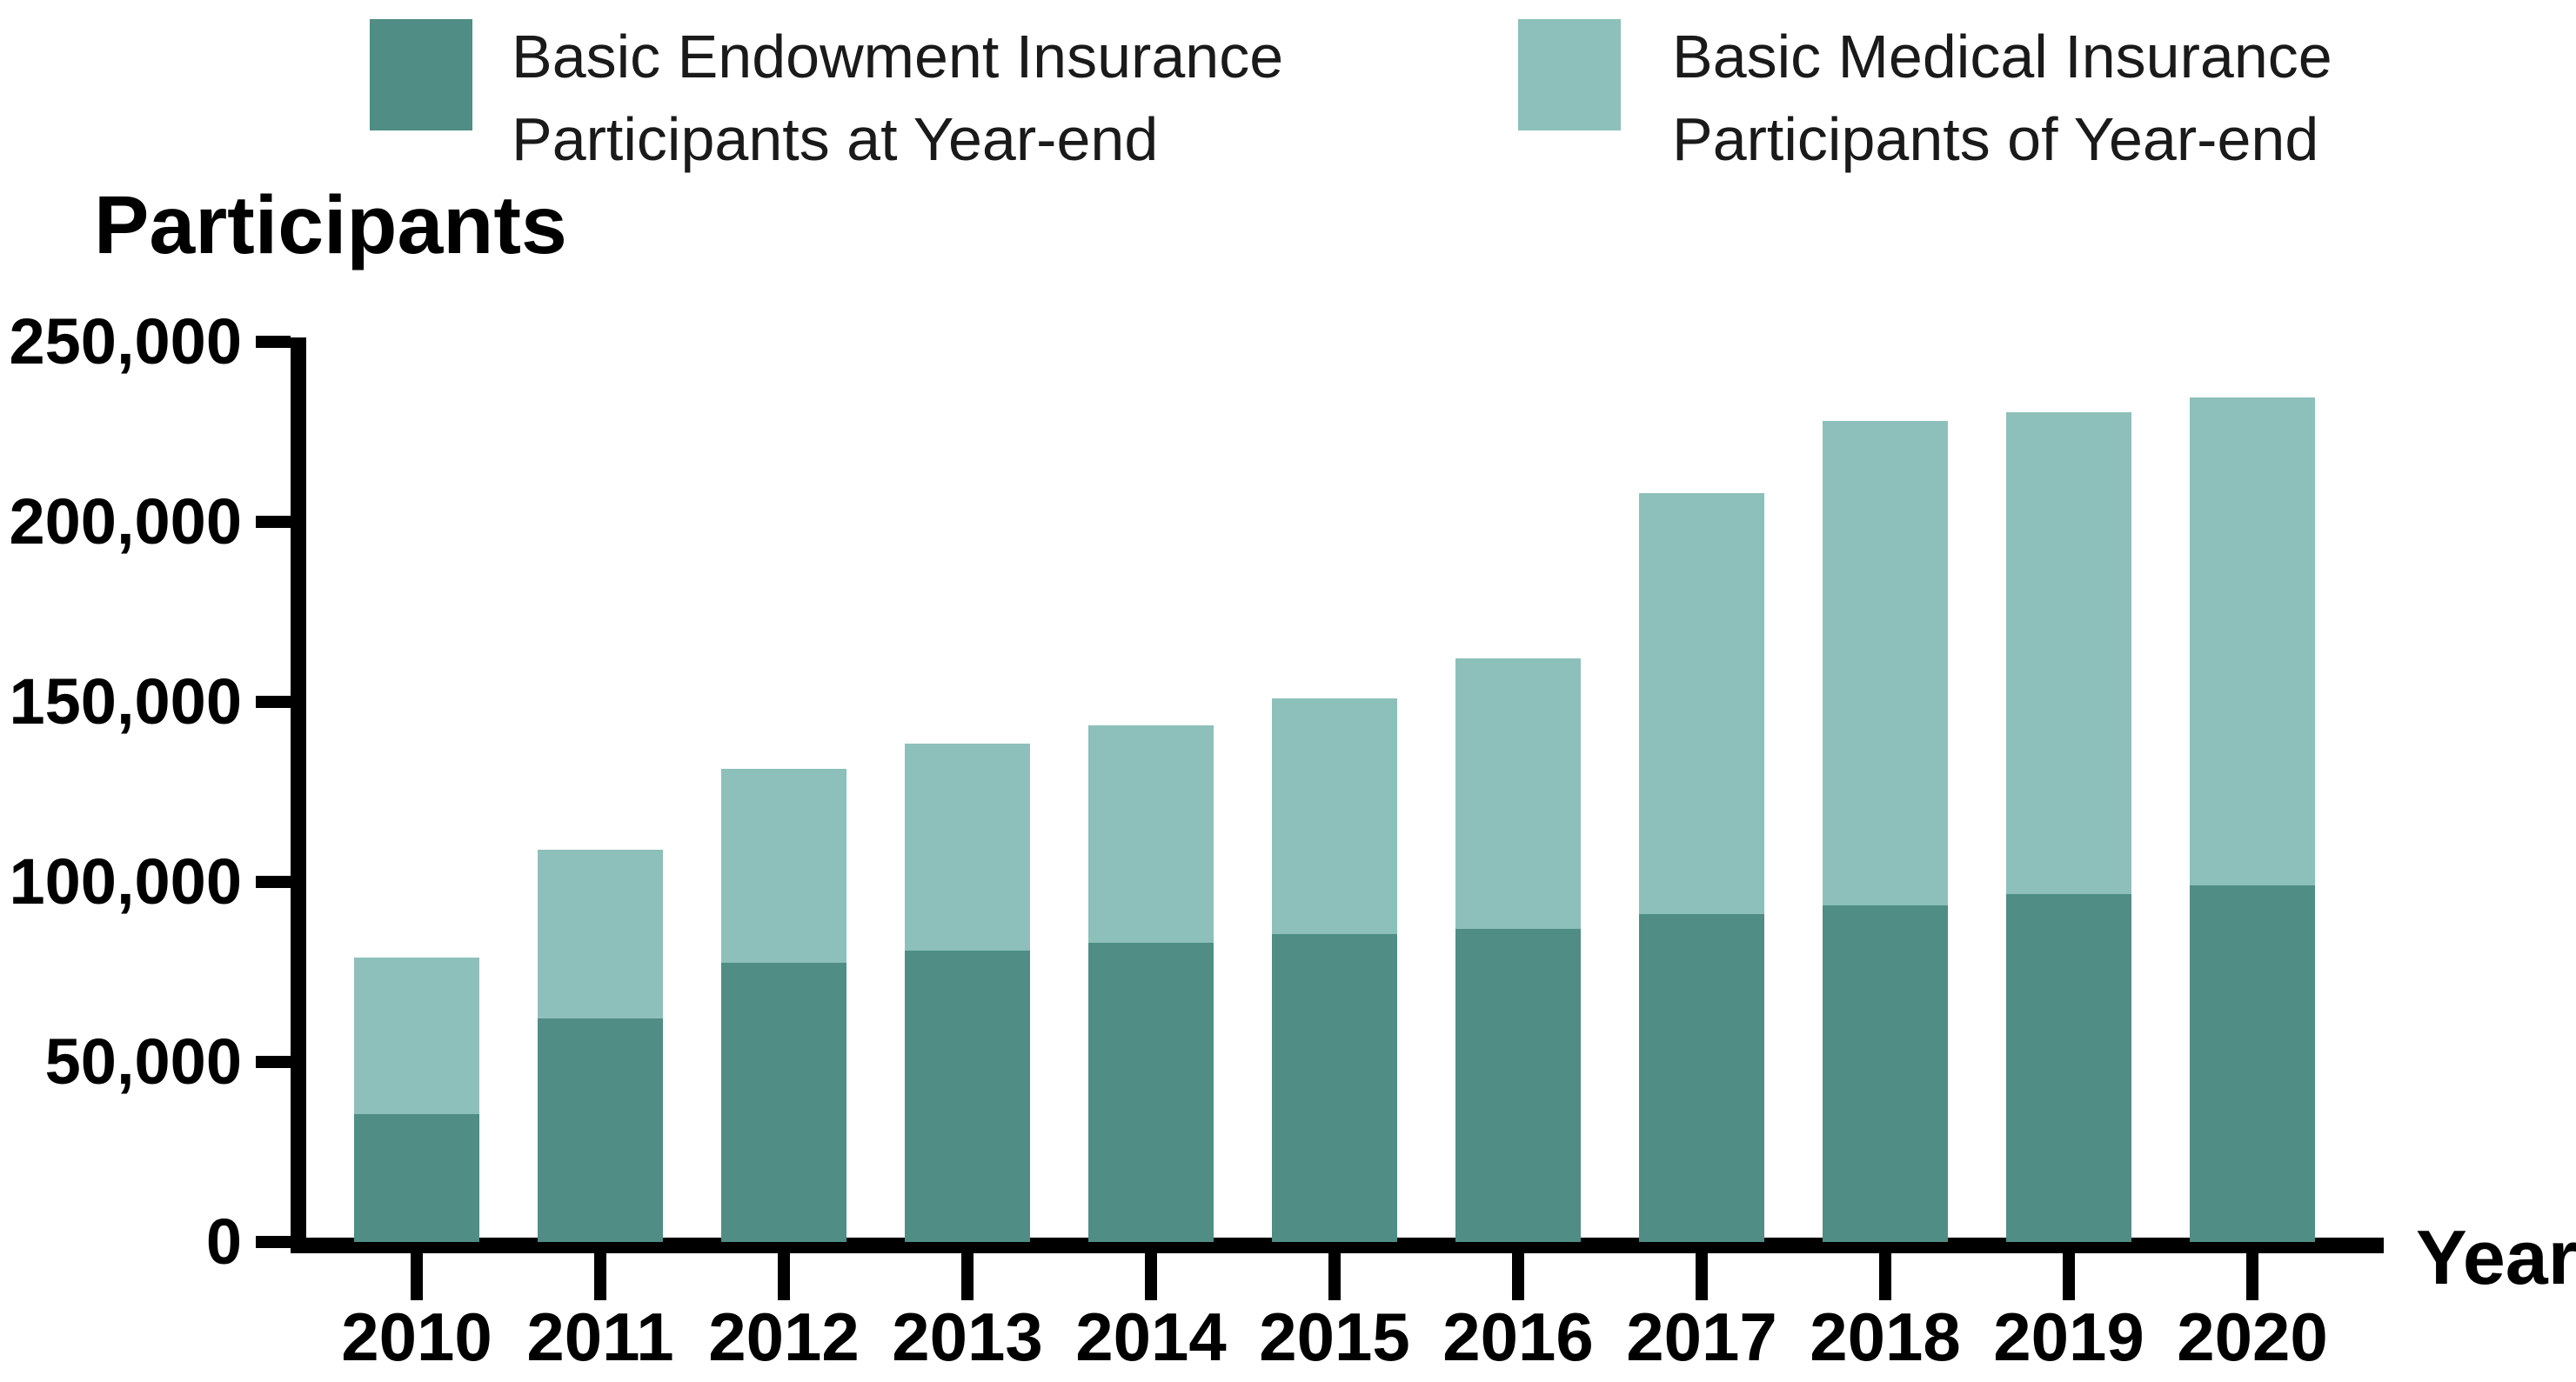  I want to click on y-tick-label: 0, so click(223, 1241).